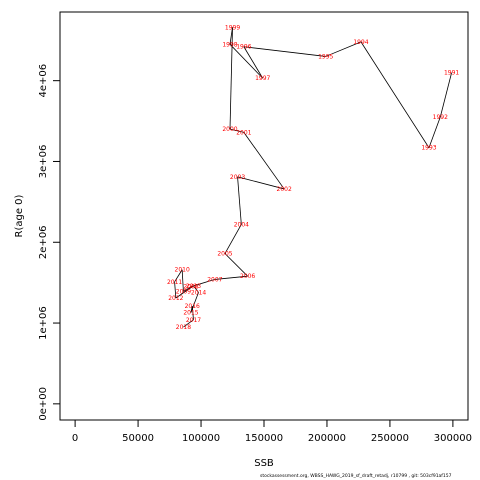  I want to click on point-label-1991: 1991, so click(451, 73).